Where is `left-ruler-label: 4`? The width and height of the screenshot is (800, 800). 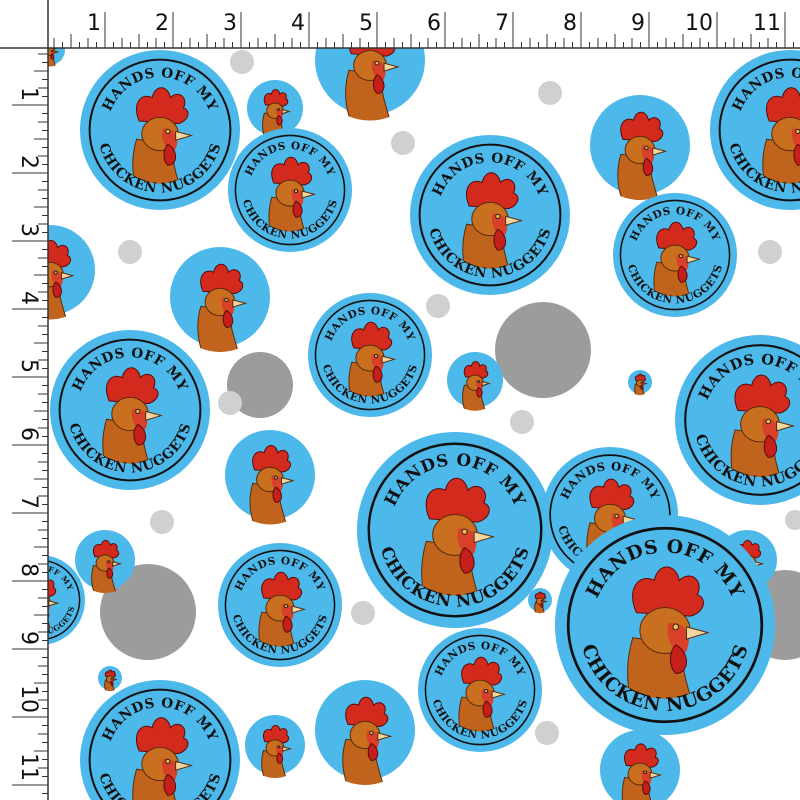 left-ruler-label: 4 is located at coordinates (28, 298).